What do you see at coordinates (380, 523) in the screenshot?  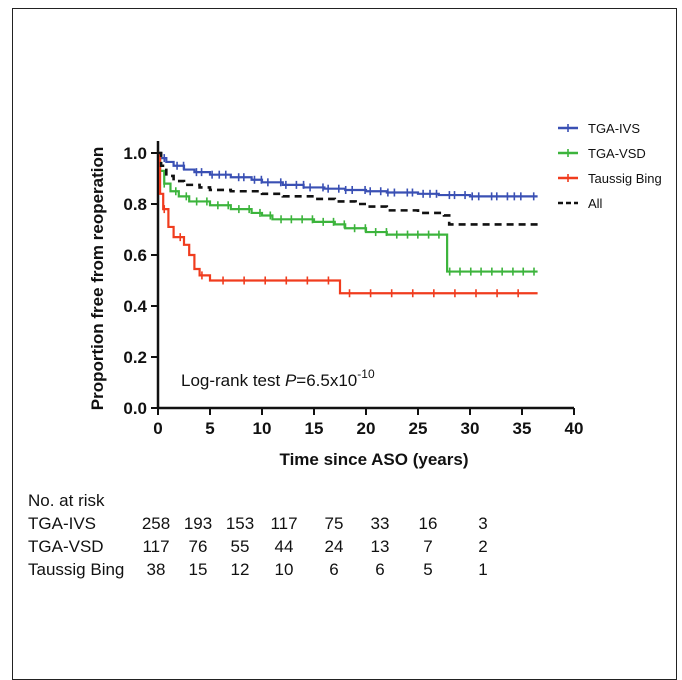 I see `risk-cell: 33` at bounding box center [380, 523].